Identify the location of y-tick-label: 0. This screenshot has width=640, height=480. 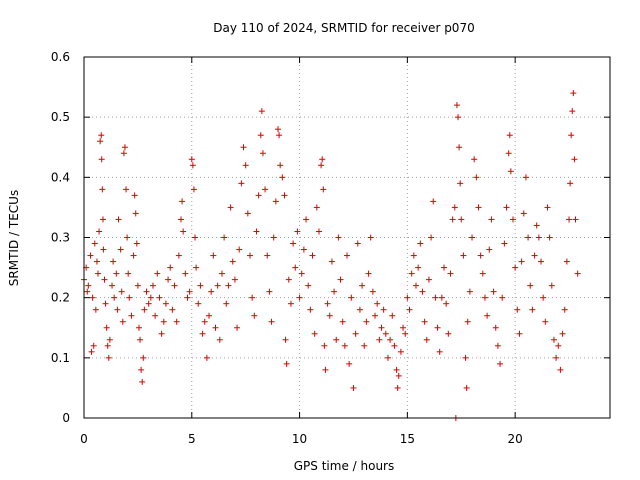
(66, 418).